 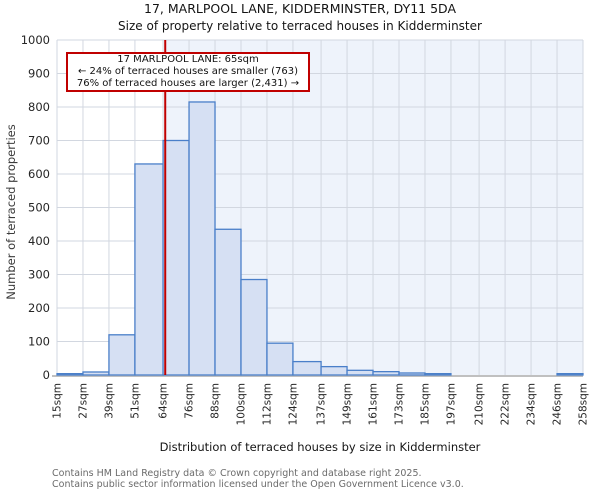 What do you see at coordinates (348, 404) in the screenshot?
I see `x-tick-label: 149sqm` at bounding box center [348, 404].